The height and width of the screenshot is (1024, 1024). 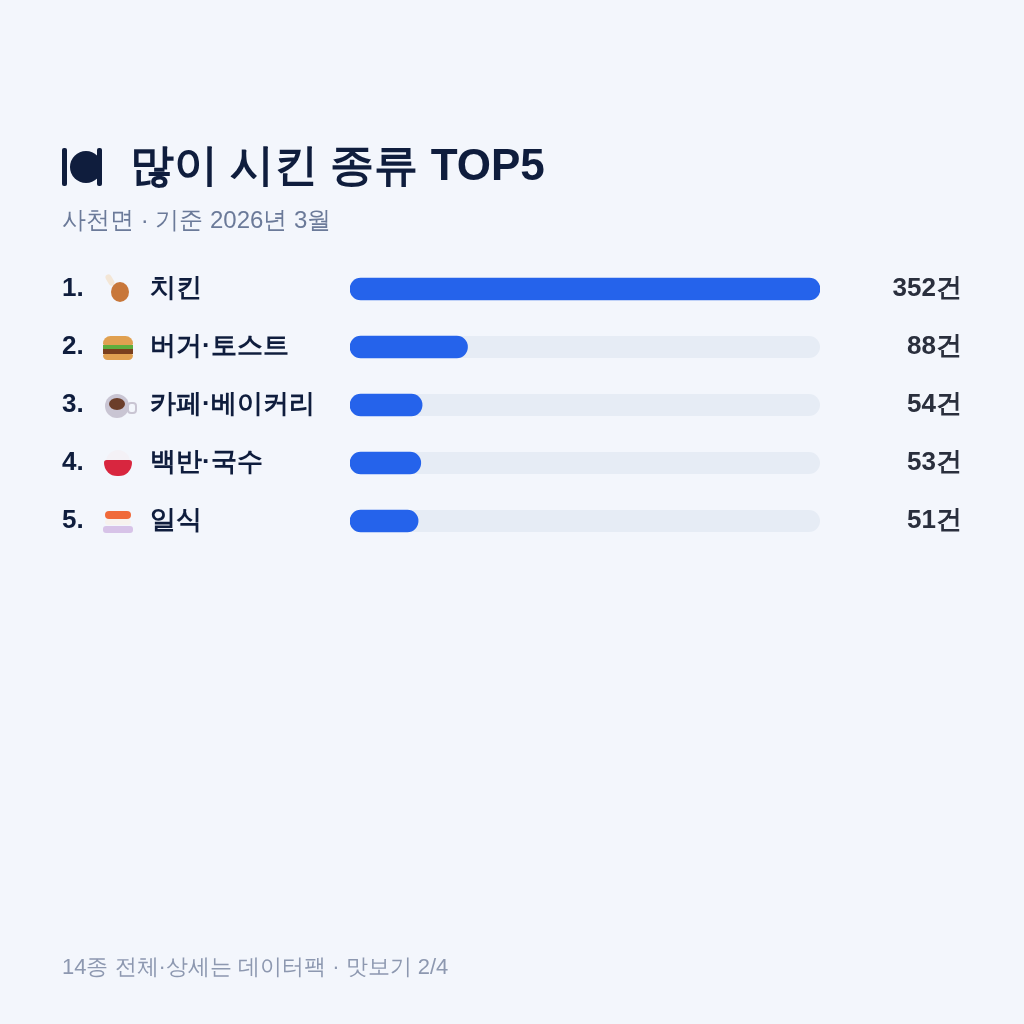 What do you see at coordinates (927, 287) in the screenshot?
I see `data-label: 352건` at bounding box center [927, 287].